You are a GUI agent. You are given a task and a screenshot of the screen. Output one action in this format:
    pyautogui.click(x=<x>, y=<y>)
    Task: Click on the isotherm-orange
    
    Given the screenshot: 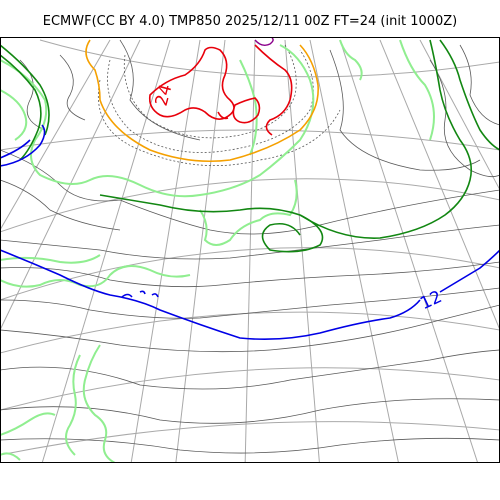 What is the action you would take?
    pyautogui.click(x=202, y=101)
    